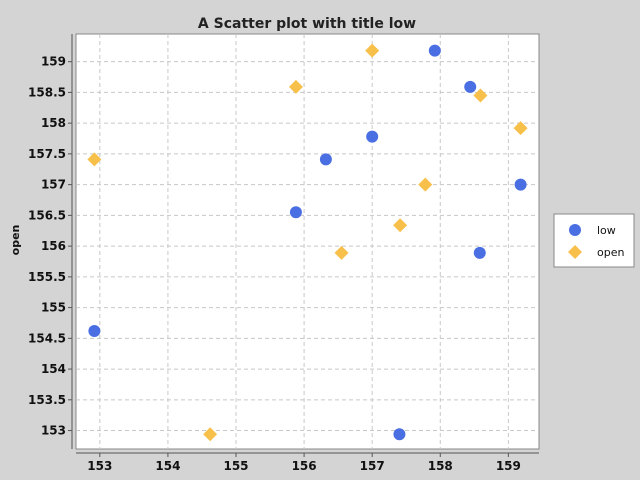 The height and width of the screenshot is (480, 640). I want to click on legend-box, so click(594, 240).